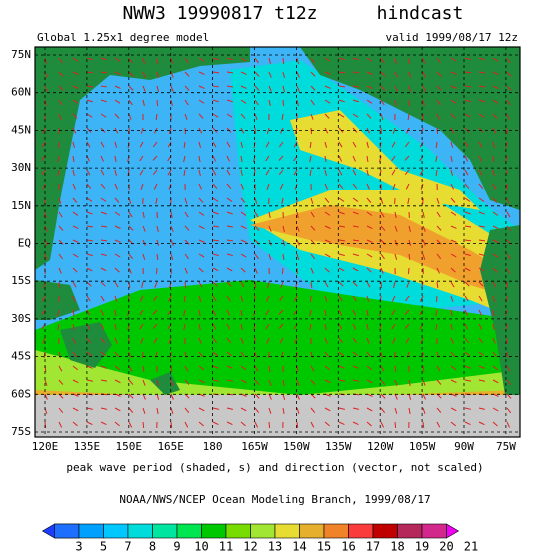  What do you see at coordinates (397, 547) in the screenshot?
I see `colorbar-label: 18` at bounding box center [397, 547].